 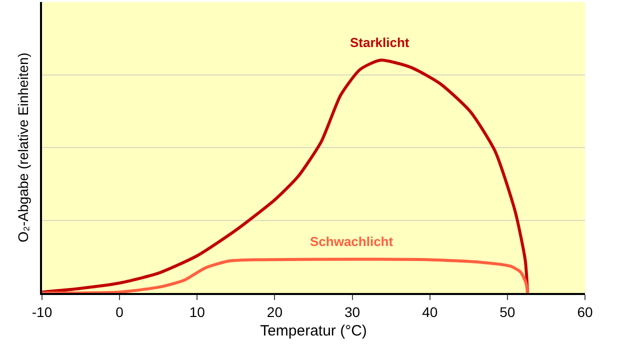 I want to click on x-tick-label: 30, so click(x=352, y=312).